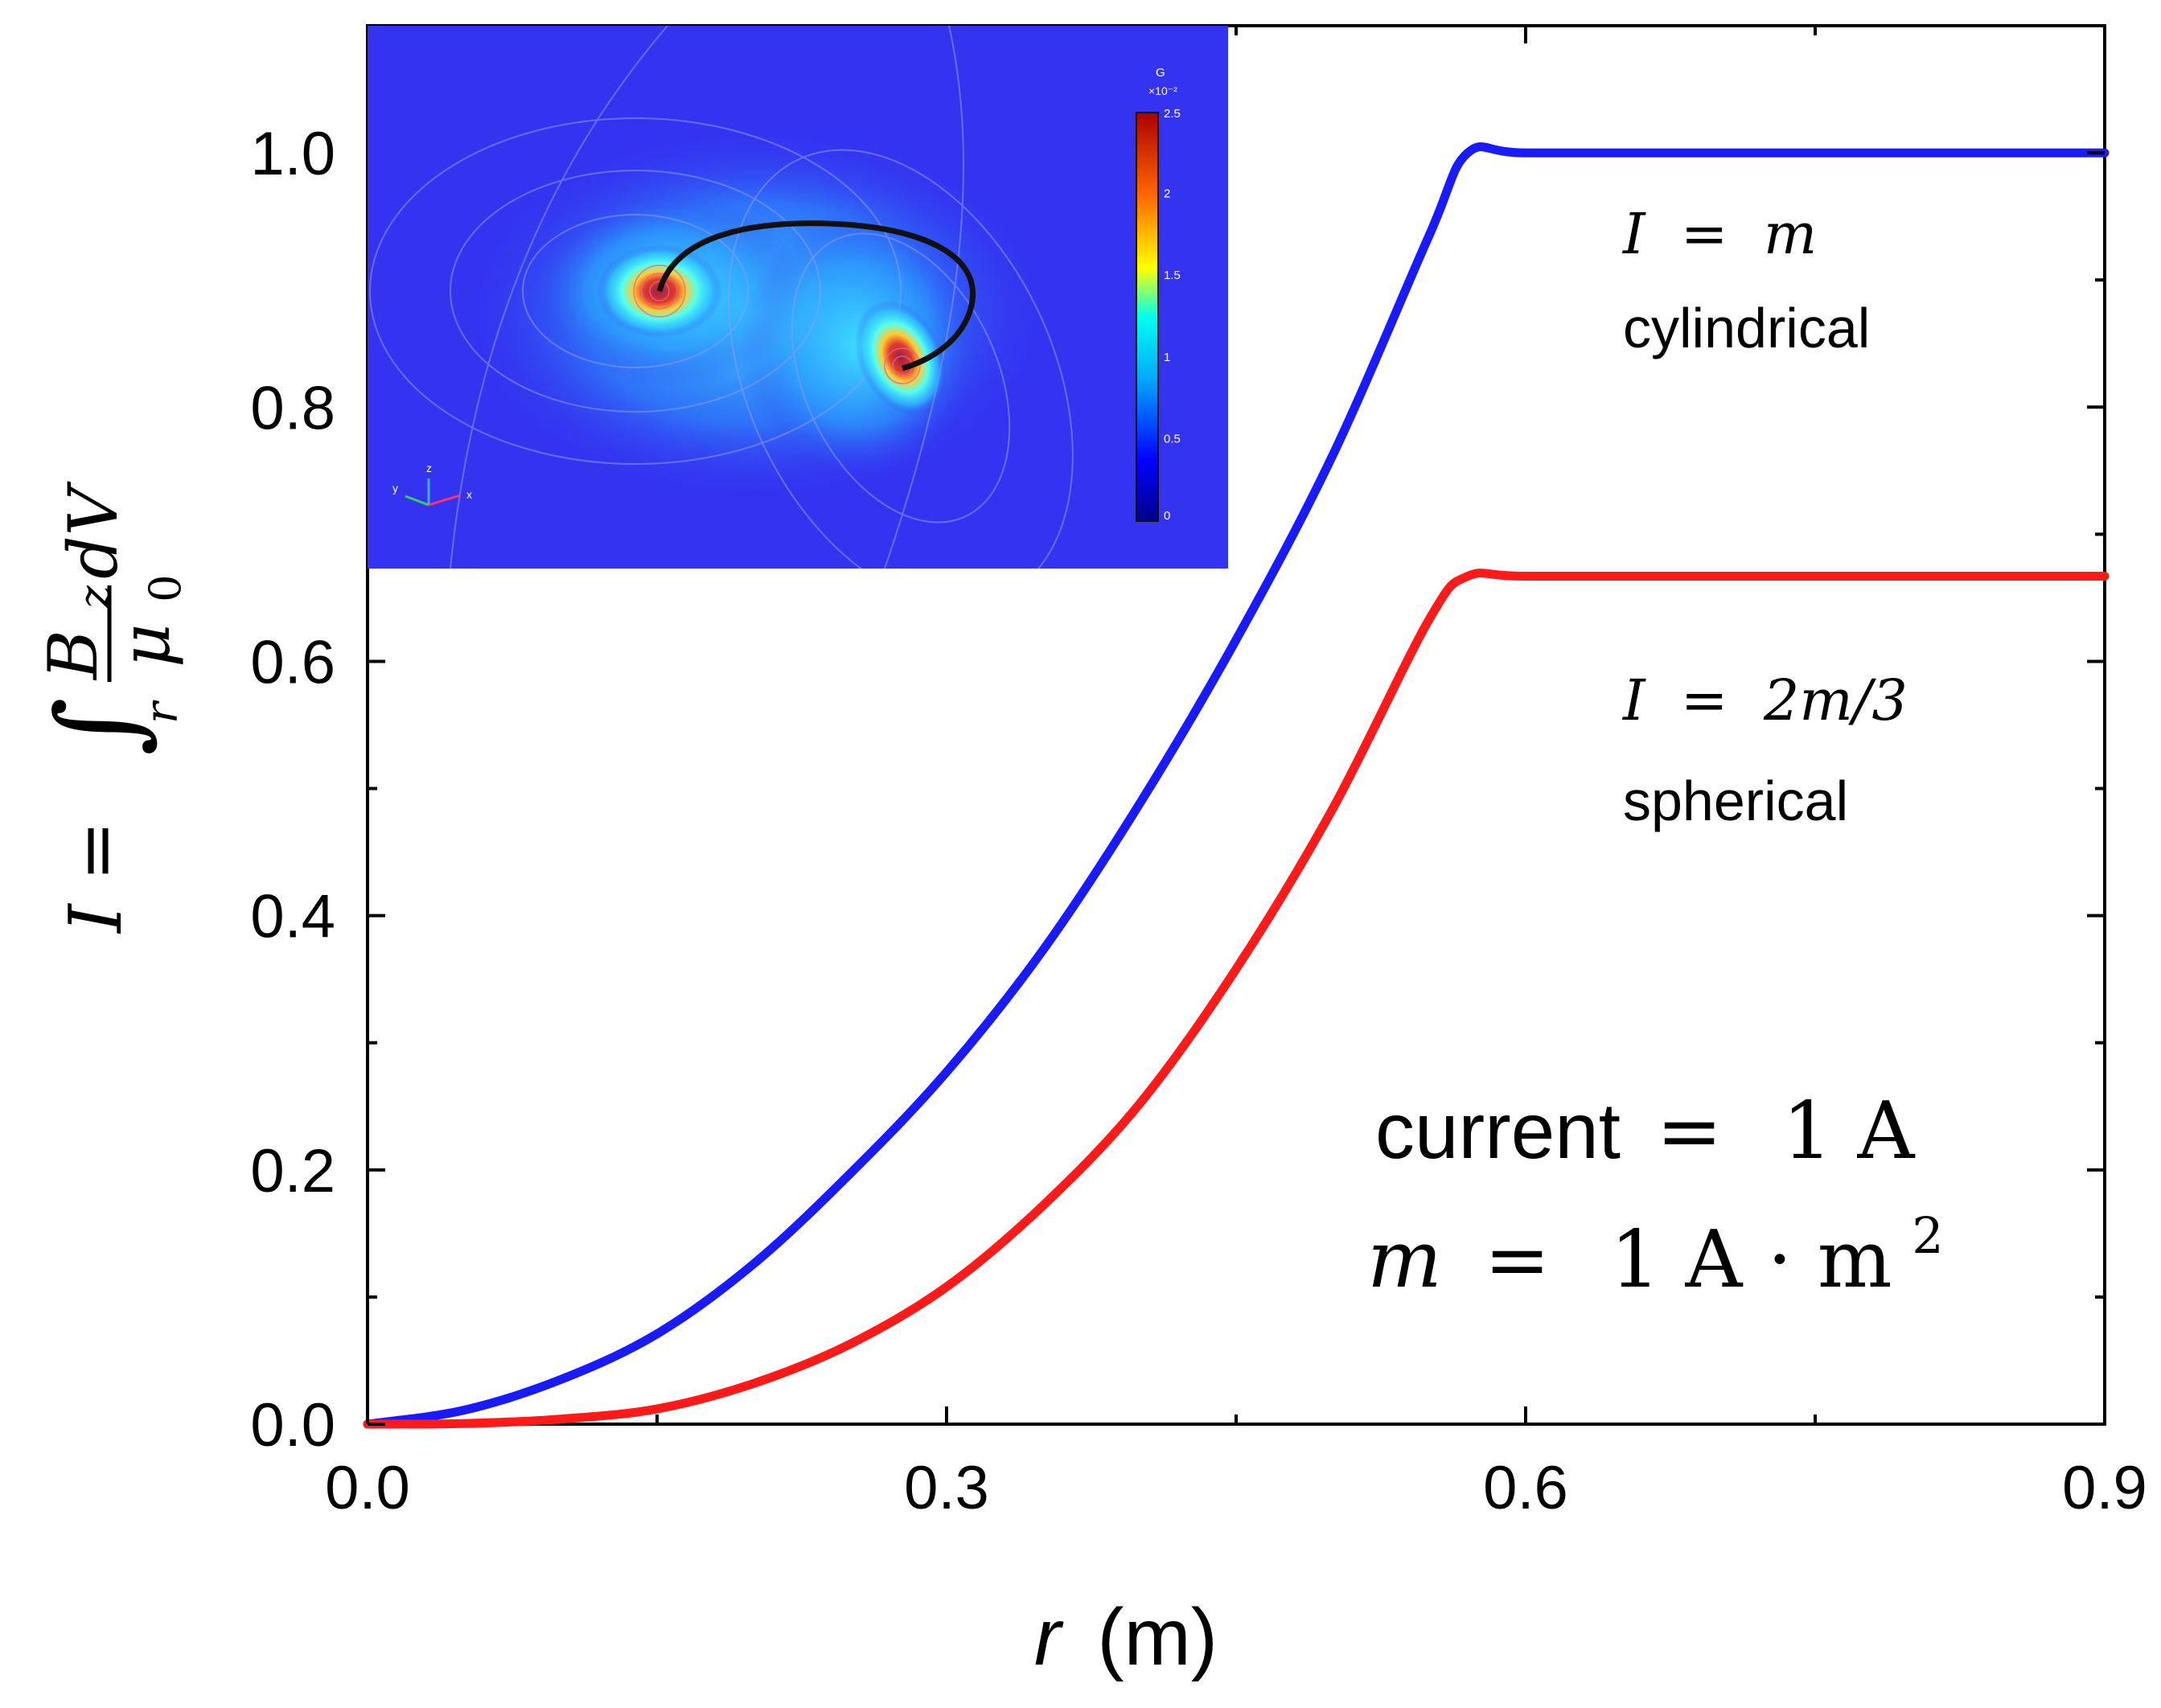  Describe the element at coordinates (145, 645) in the screenshot. I see `ylabel-denominator: μ` at that location.